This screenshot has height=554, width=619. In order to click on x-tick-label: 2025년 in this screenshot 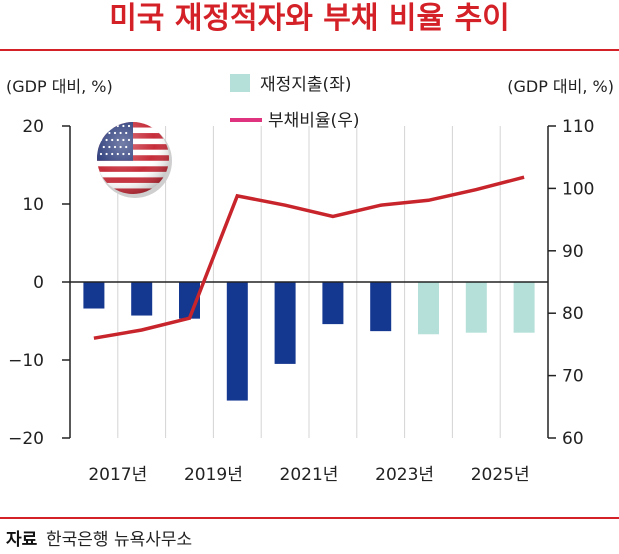, I will do `click(500, 475)`.